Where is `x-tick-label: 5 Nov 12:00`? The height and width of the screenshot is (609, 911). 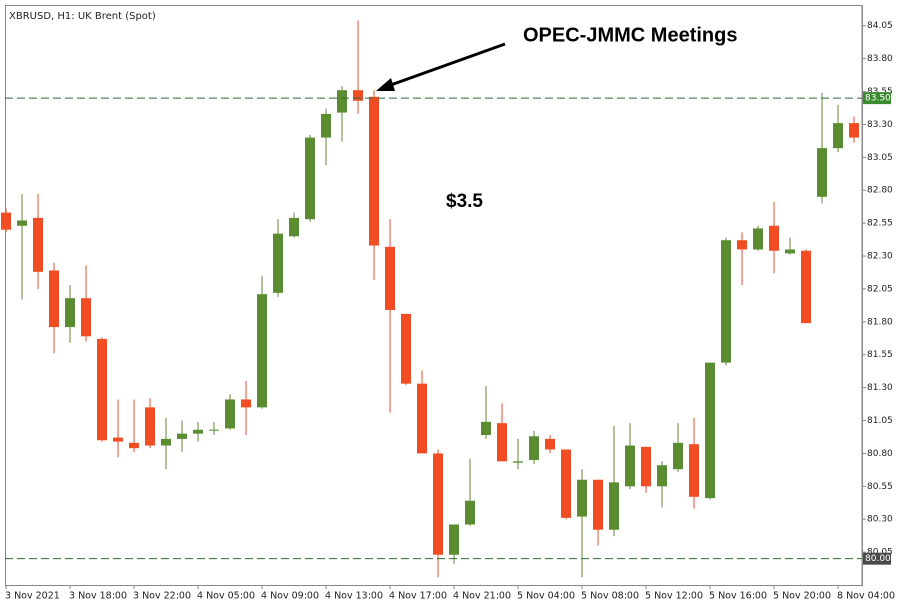
x-tick-label: 5 Nov 12:00 is located at coordinates (674, 596).